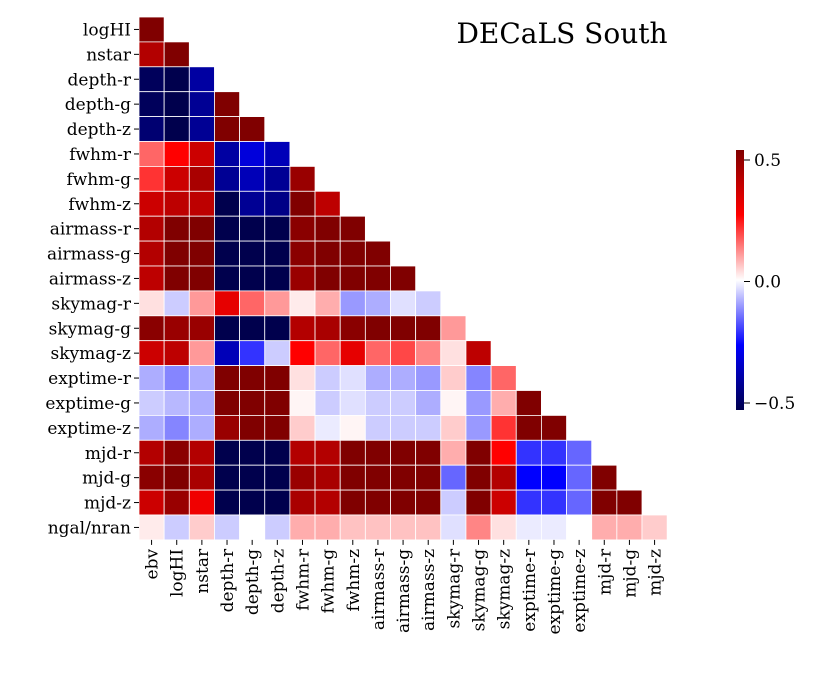  I want to click on heatmap-cell-exptime-r-skymag-g, so click(478, 378).